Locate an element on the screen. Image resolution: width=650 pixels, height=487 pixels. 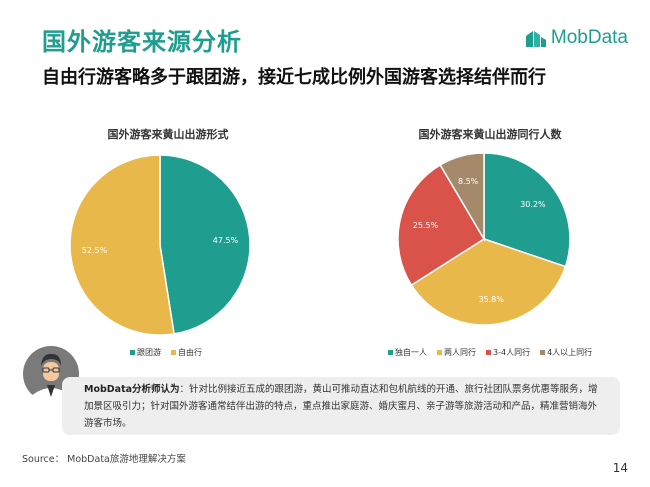
travel-form-legend-item-1: 自由行 is located at coordinates (186, 352).